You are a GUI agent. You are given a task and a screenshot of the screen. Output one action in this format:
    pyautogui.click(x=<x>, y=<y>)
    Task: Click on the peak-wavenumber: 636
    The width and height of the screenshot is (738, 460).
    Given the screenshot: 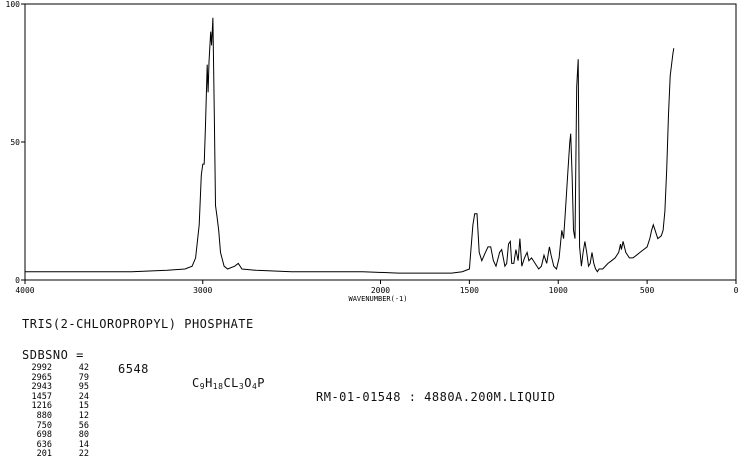 What is the action you would take?
    pyautogui.click(x=44, y=444)
    